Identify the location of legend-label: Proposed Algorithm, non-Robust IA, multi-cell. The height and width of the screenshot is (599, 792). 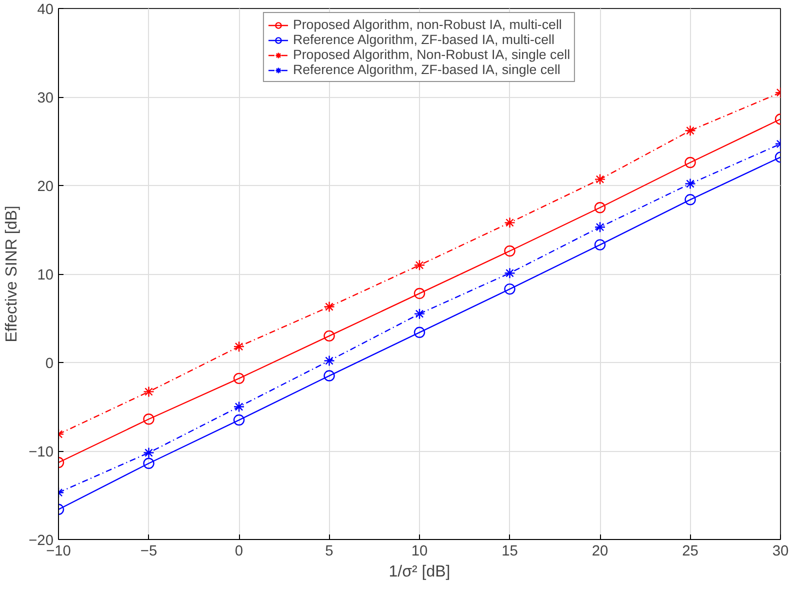
(427, 24).